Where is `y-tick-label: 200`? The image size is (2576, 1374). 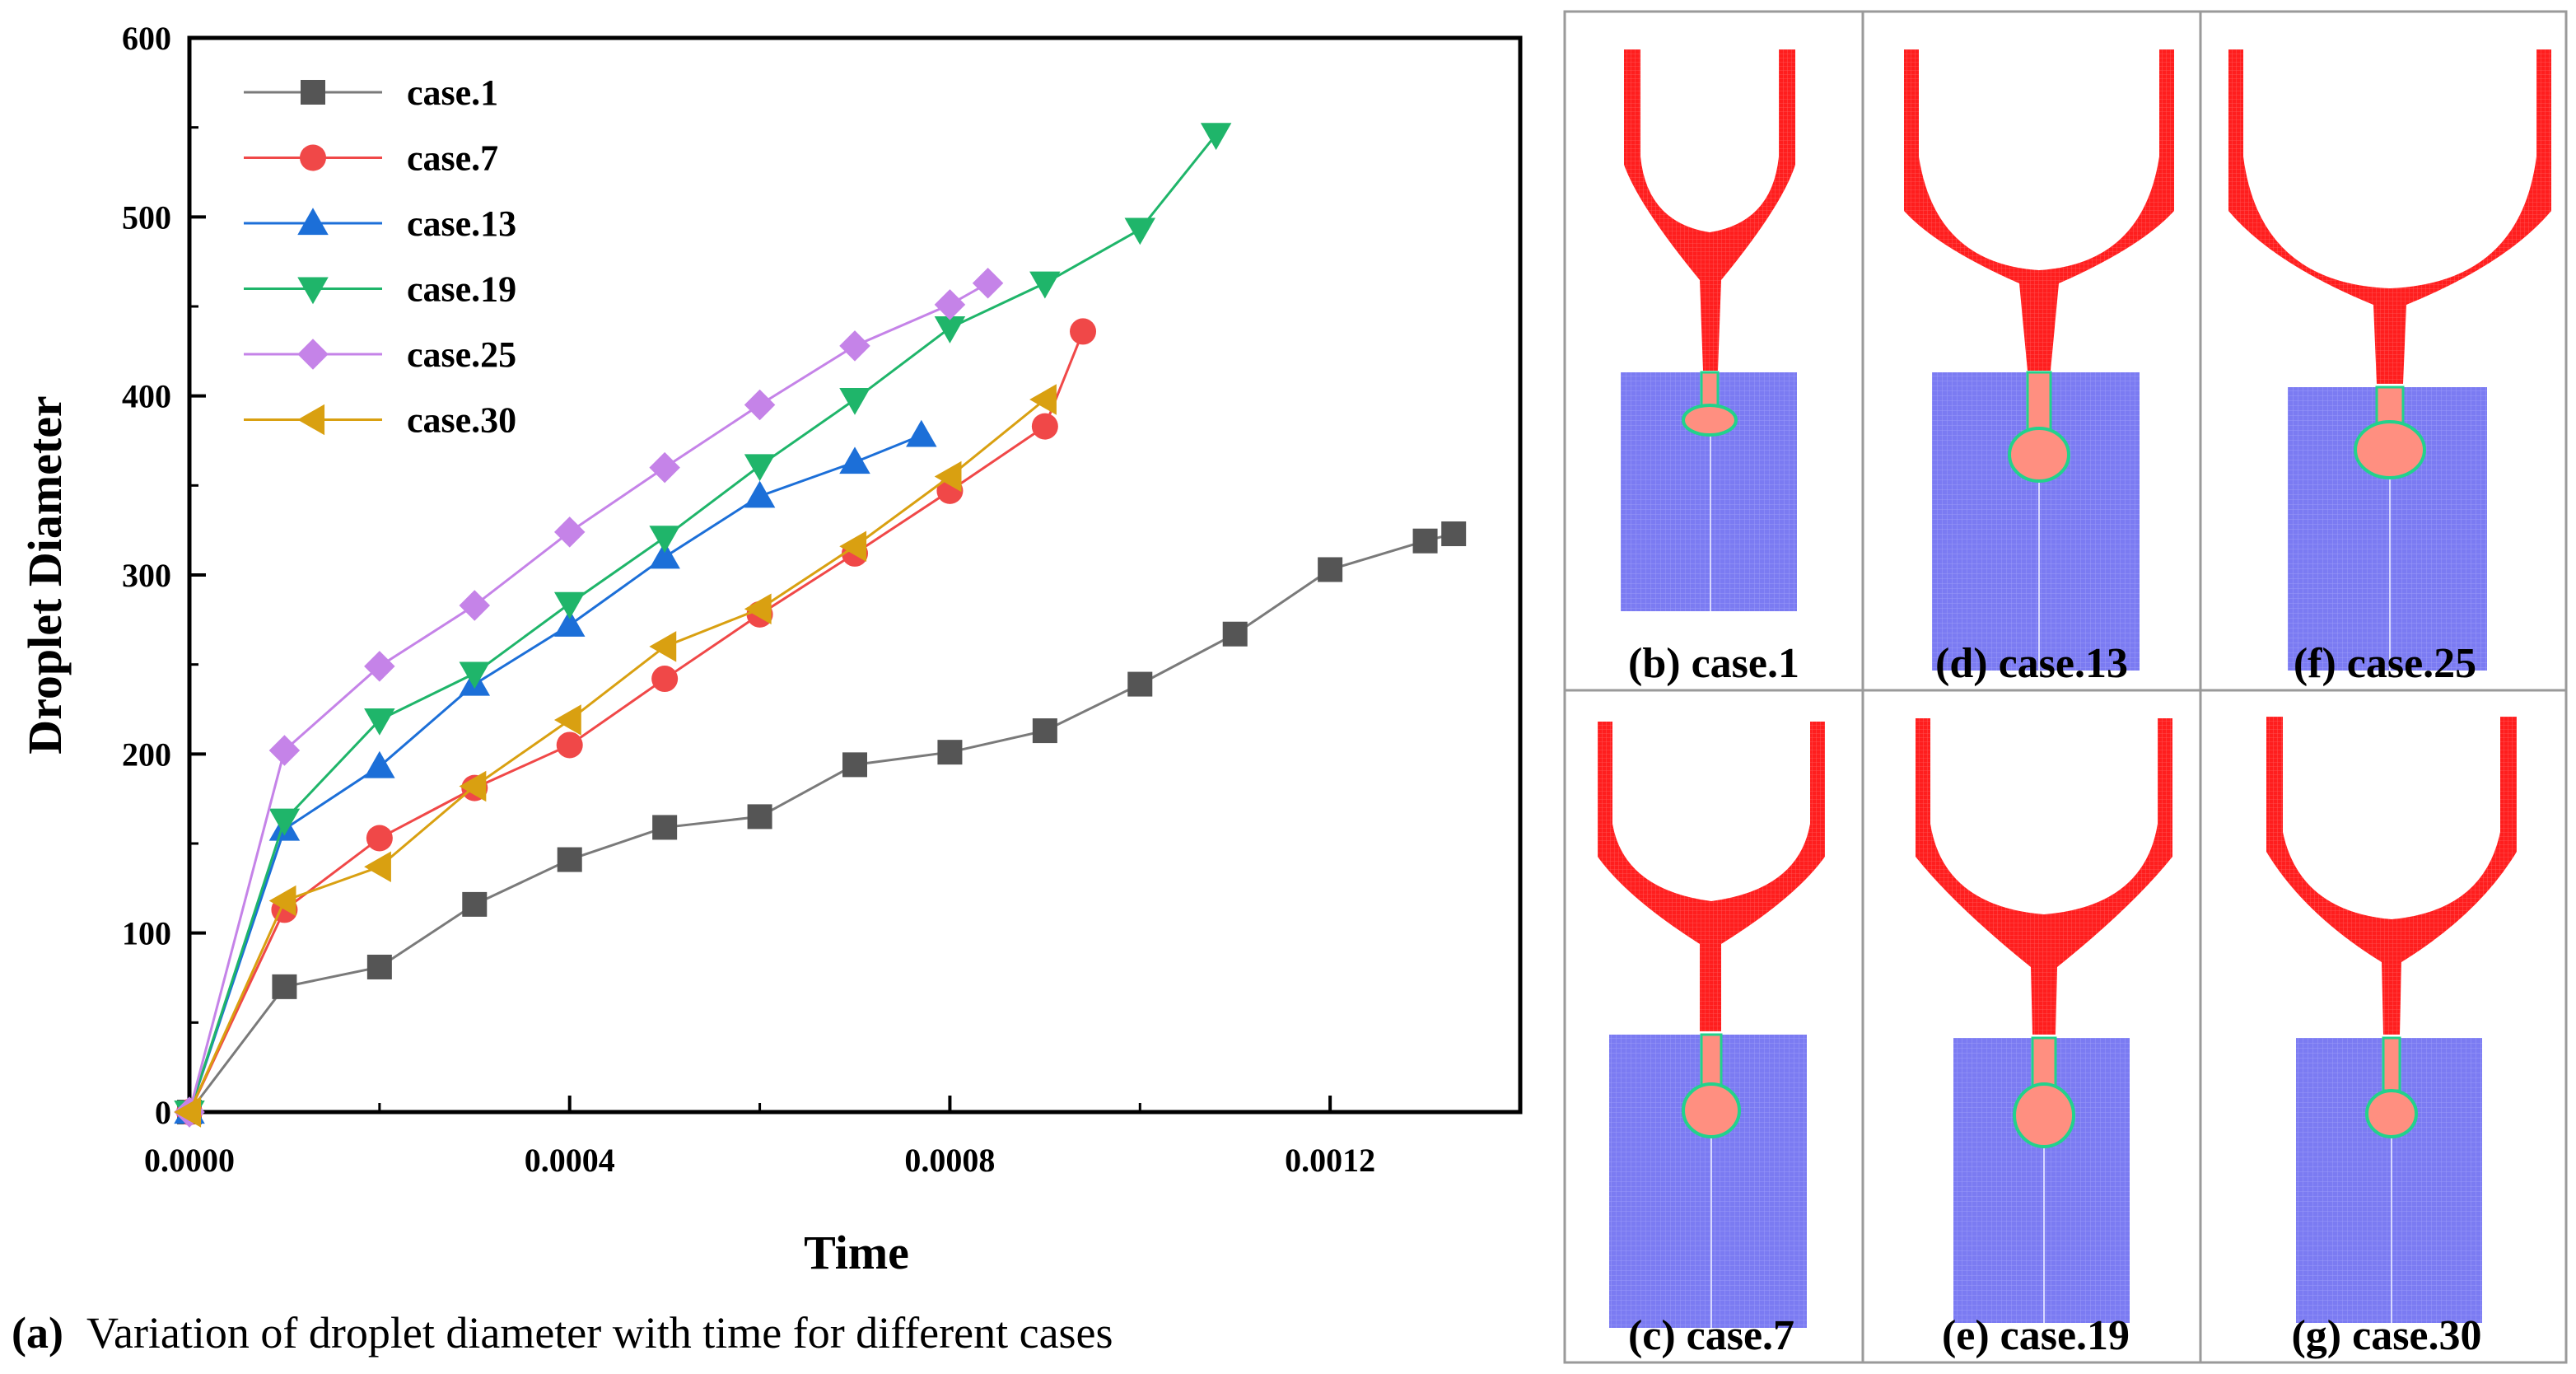
y-tick-label: 200 is located at coordinates (146, 754).